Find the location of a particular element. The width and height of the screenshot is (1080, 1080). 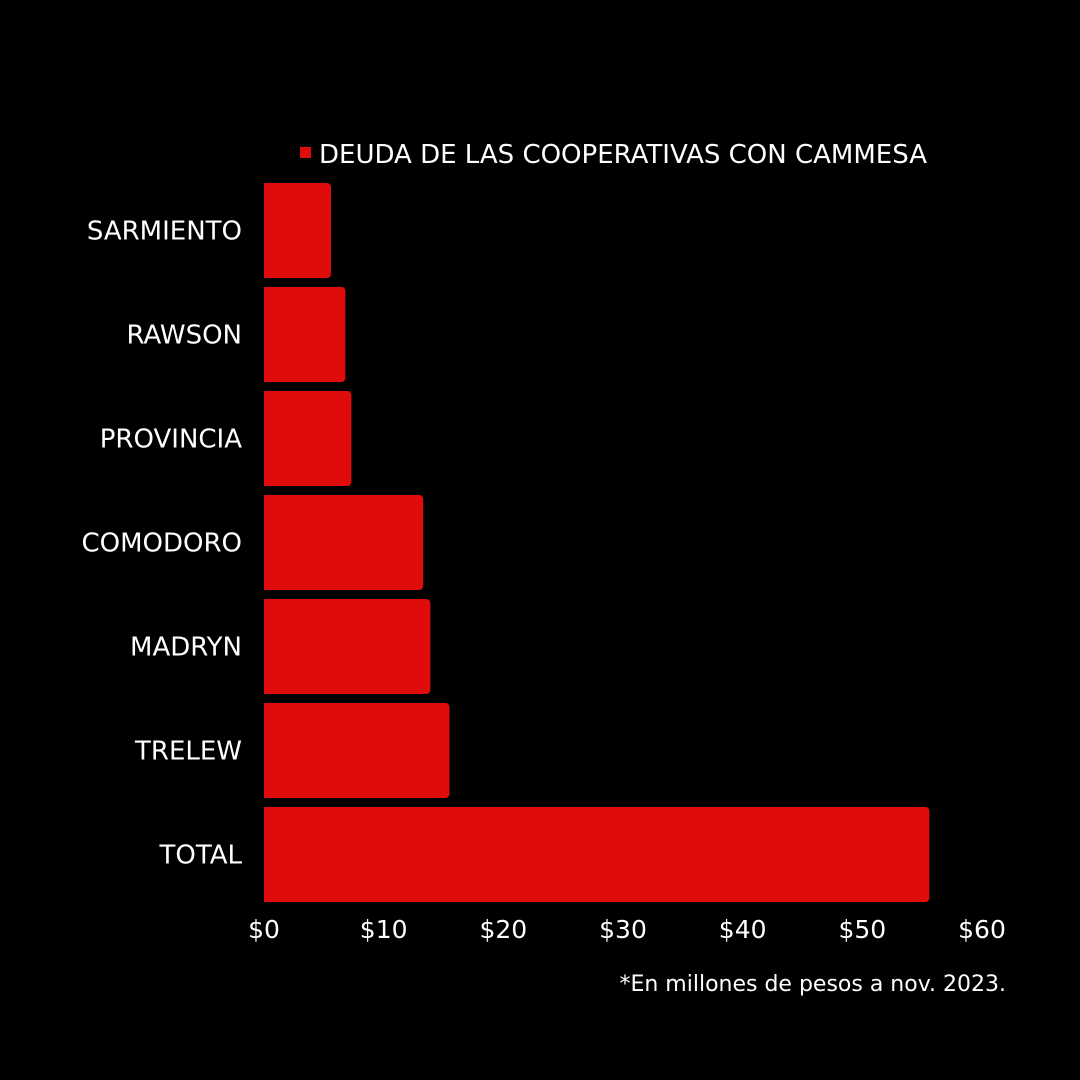

bar-base-trelew is located at coordinates (267, 750).